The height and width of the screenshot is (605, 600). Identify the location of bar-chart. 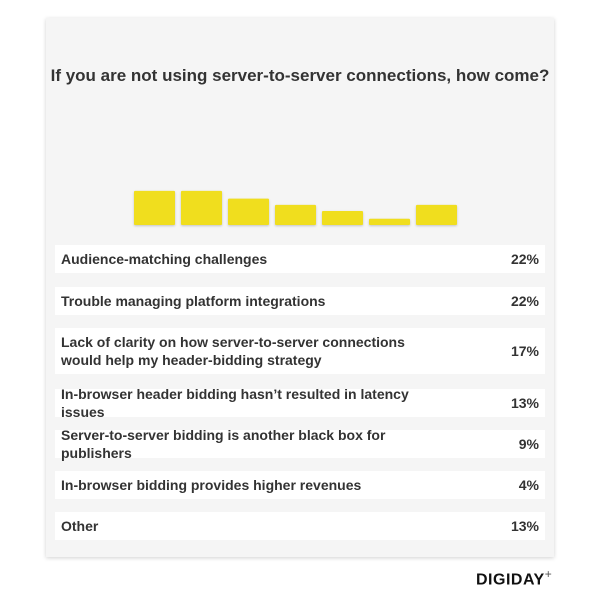
(295, 207).